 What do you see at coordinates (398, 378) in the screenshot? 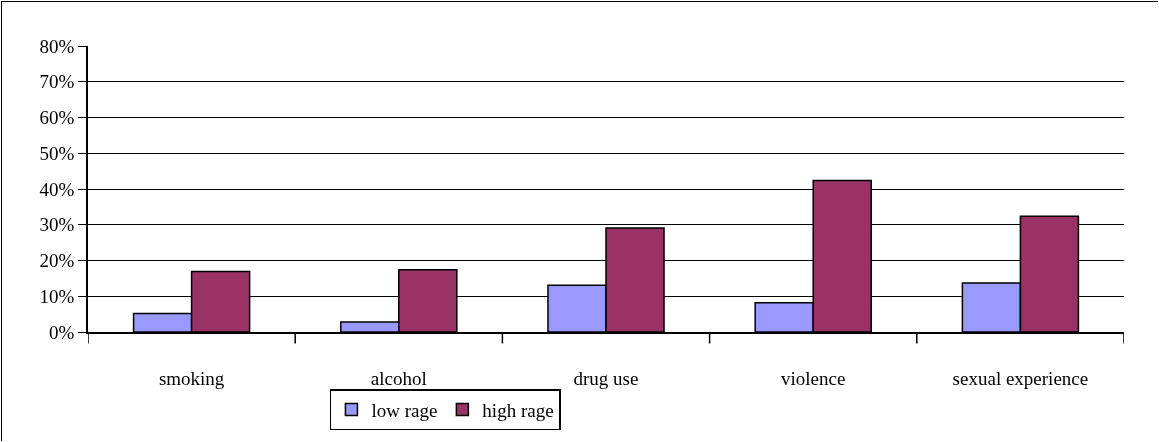
I see `x-tick-label: alcohol` at bounding box center [398, 378].